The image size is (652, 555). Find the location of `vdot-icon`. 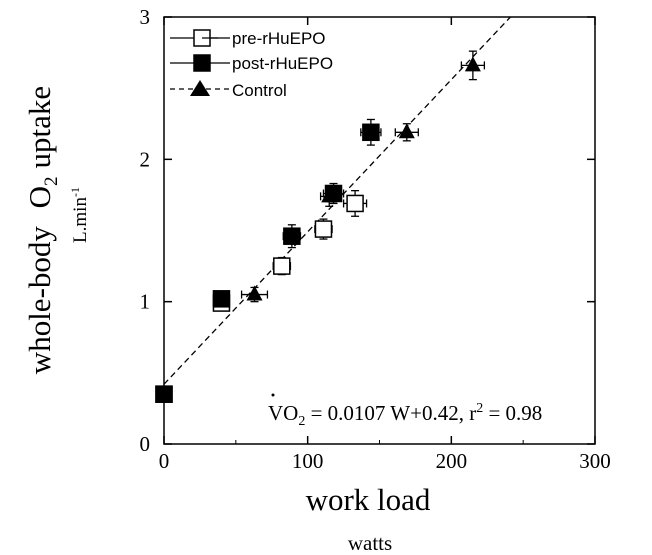

vdot-icon is located at coordinates (273, 395).